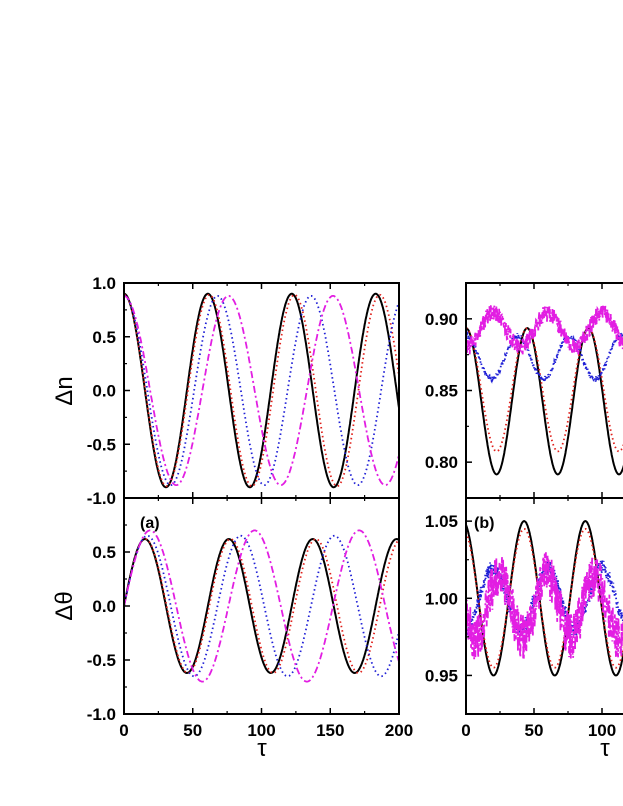 Image resolution: width=623 pixels, height=806 pixels. I want to click on tick-group: 0 50 100 0.95 1.00 1.05, so click(520, 619).